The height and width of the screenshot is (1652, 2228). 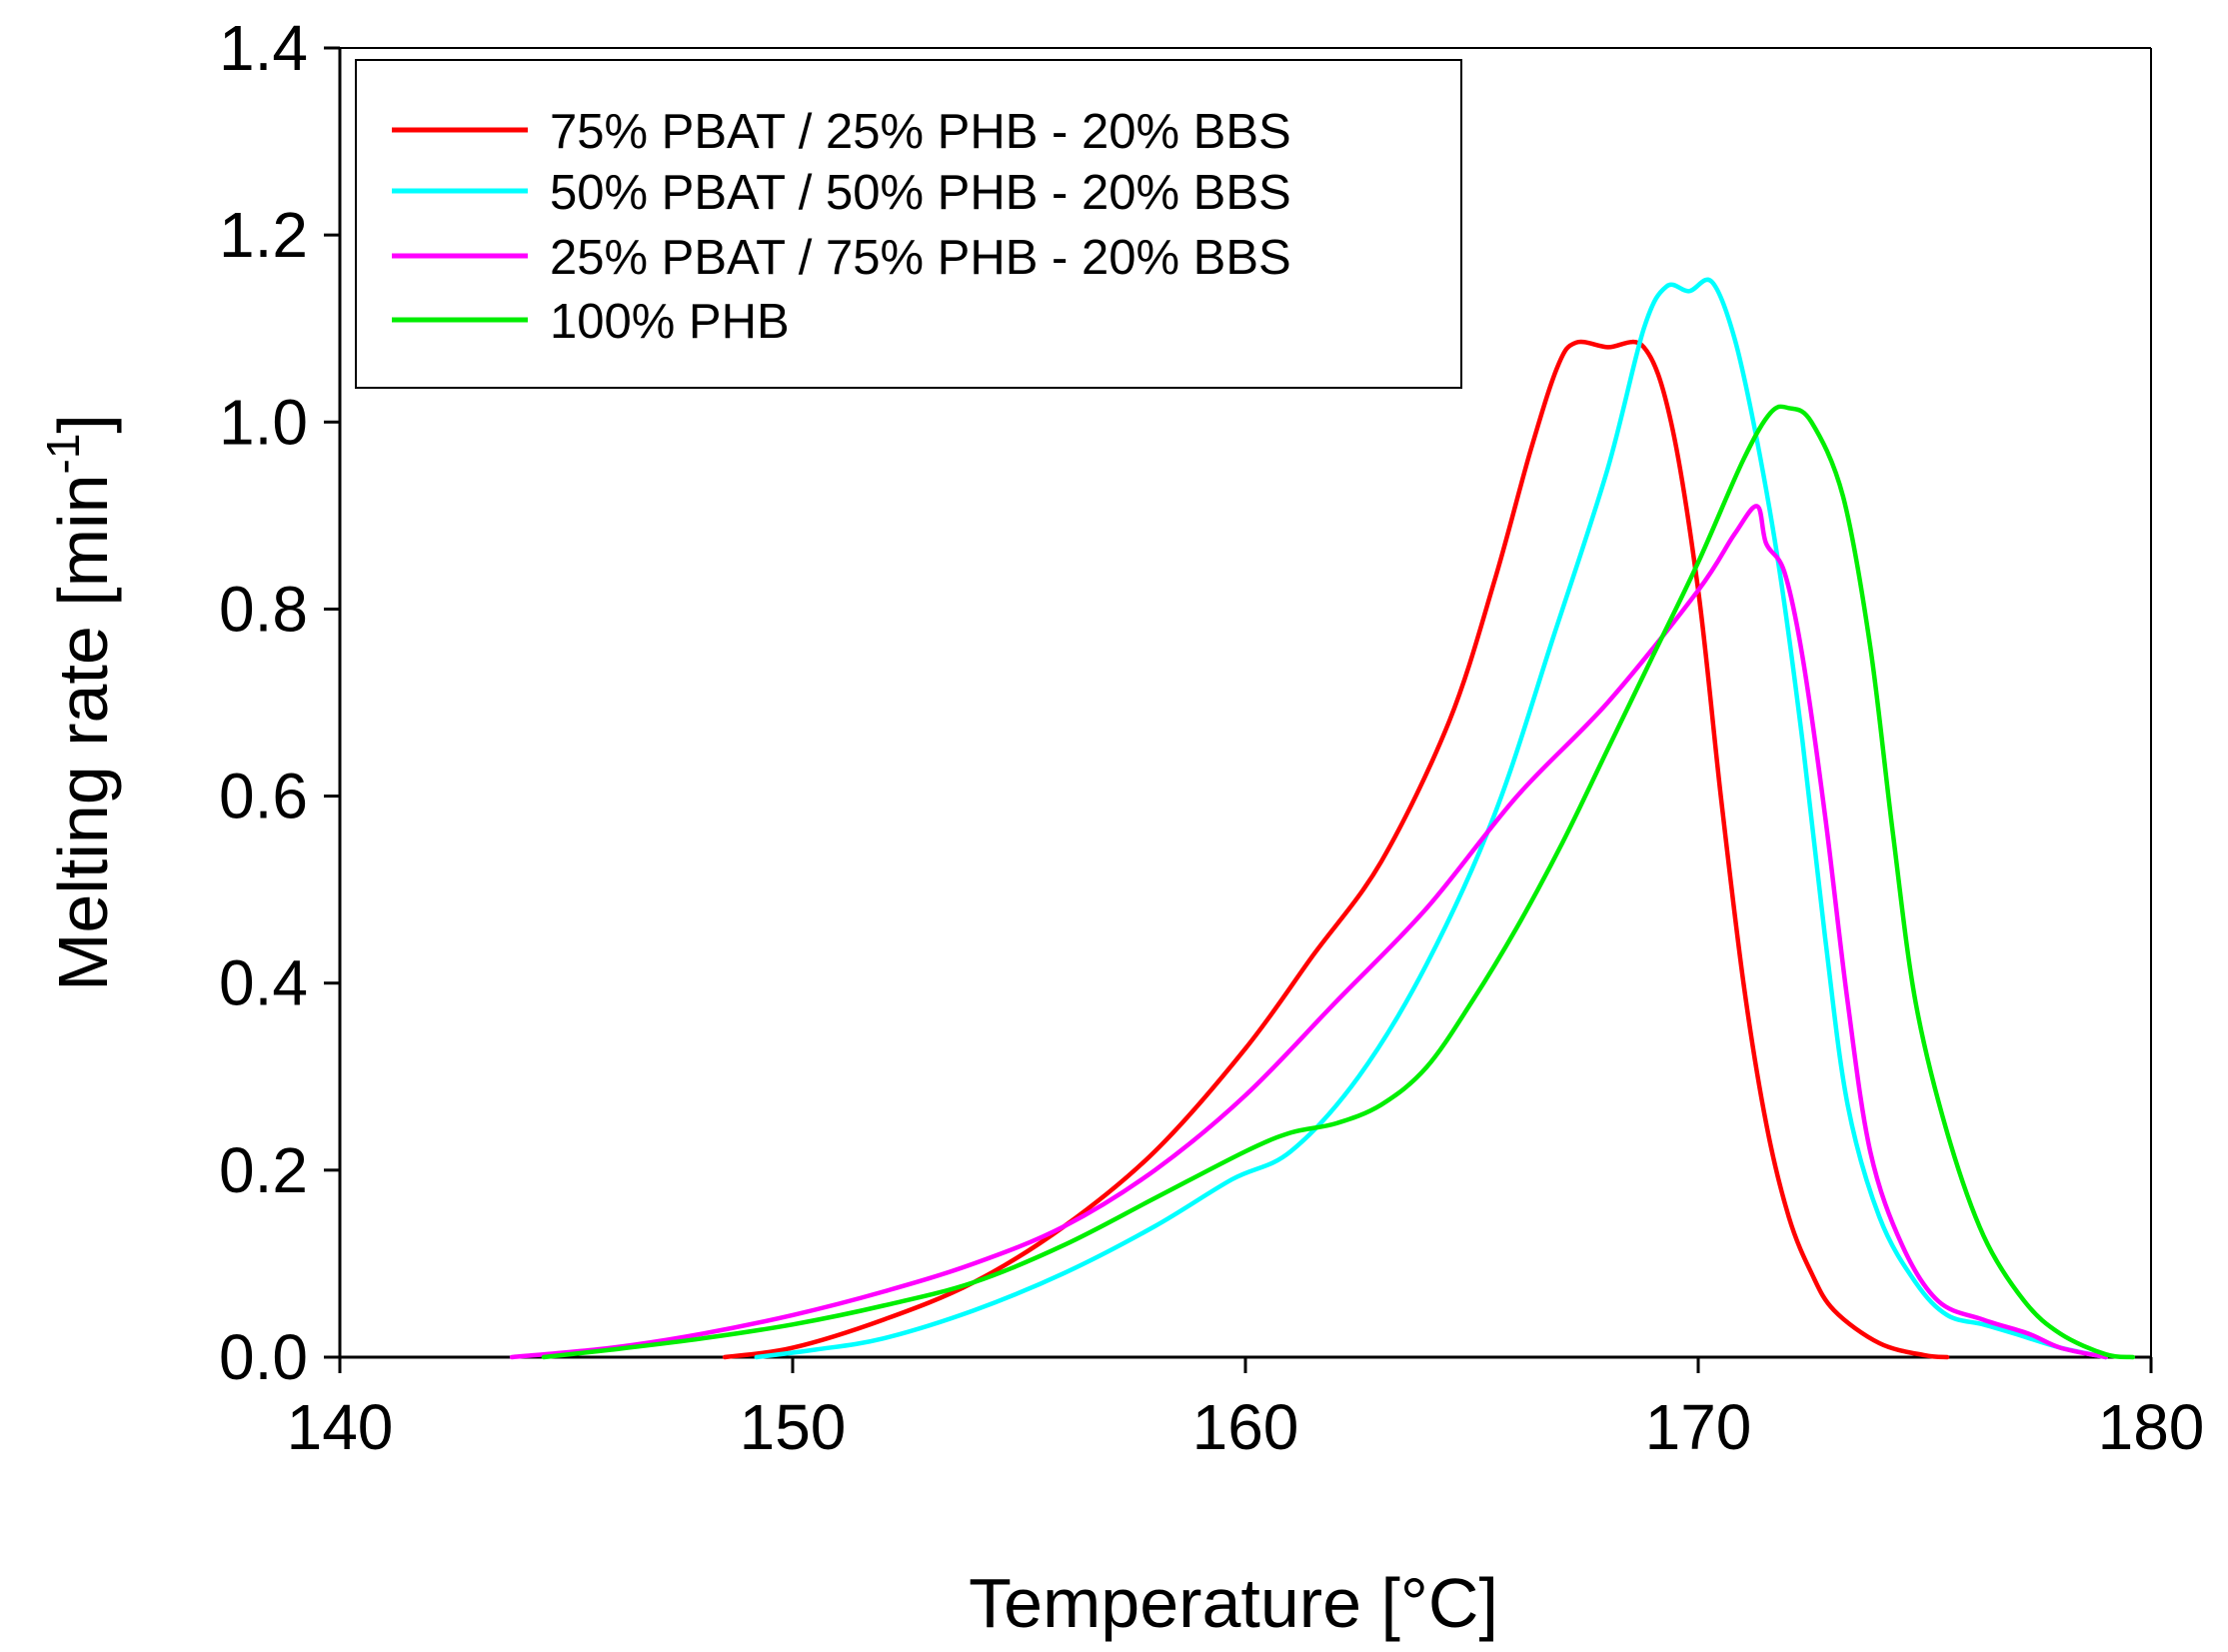 I want to click on x-axis-title: Temperature [°C], so click(x=1233, y=1603).